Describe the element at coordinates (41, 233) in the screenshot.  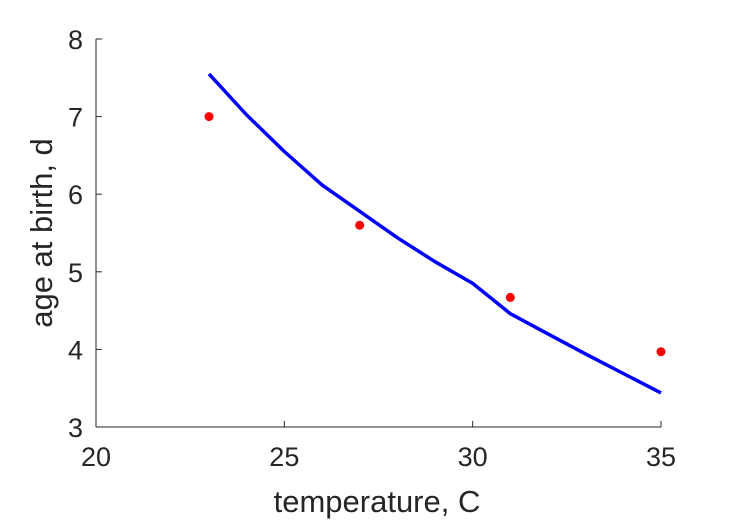
I see `y-axis-label: age at birth, d` at that location.